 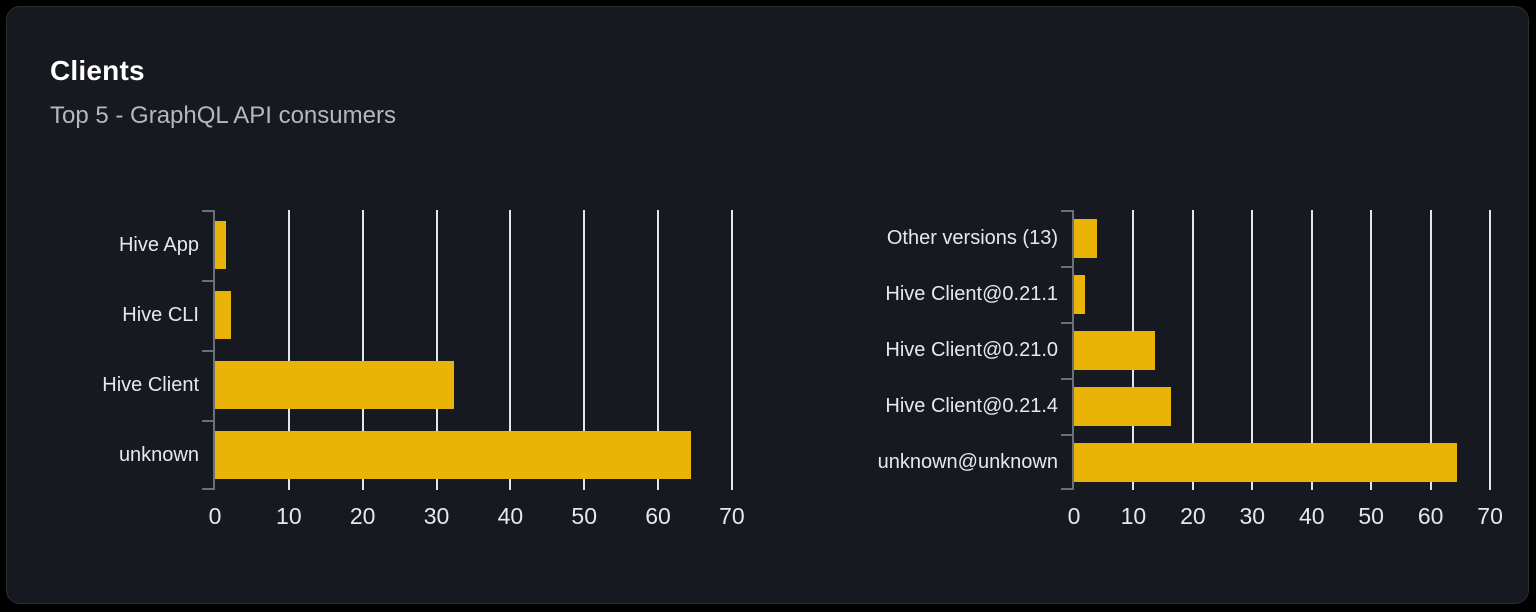 I want to click on category-label: Hive Client@0.21.1, so click(x=971, y=294).